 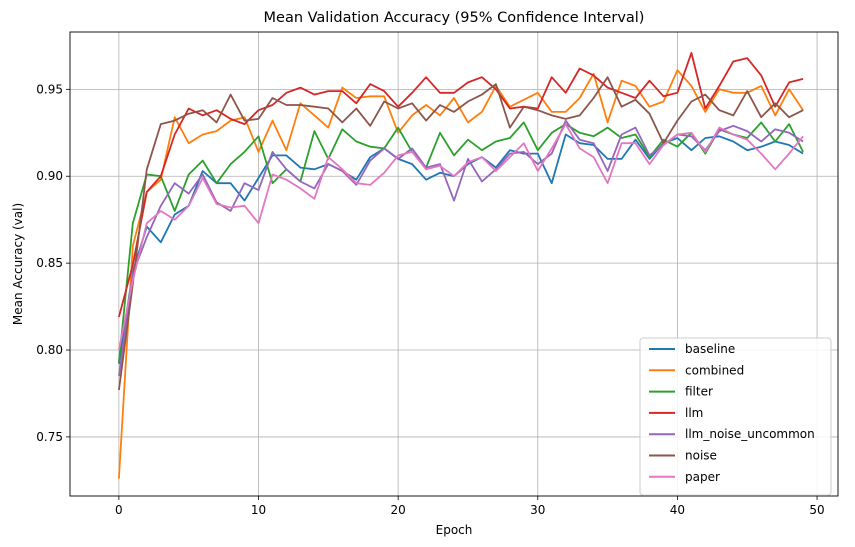 I want to click on y-tick-label: 0.80, so click(x=49, y=350).